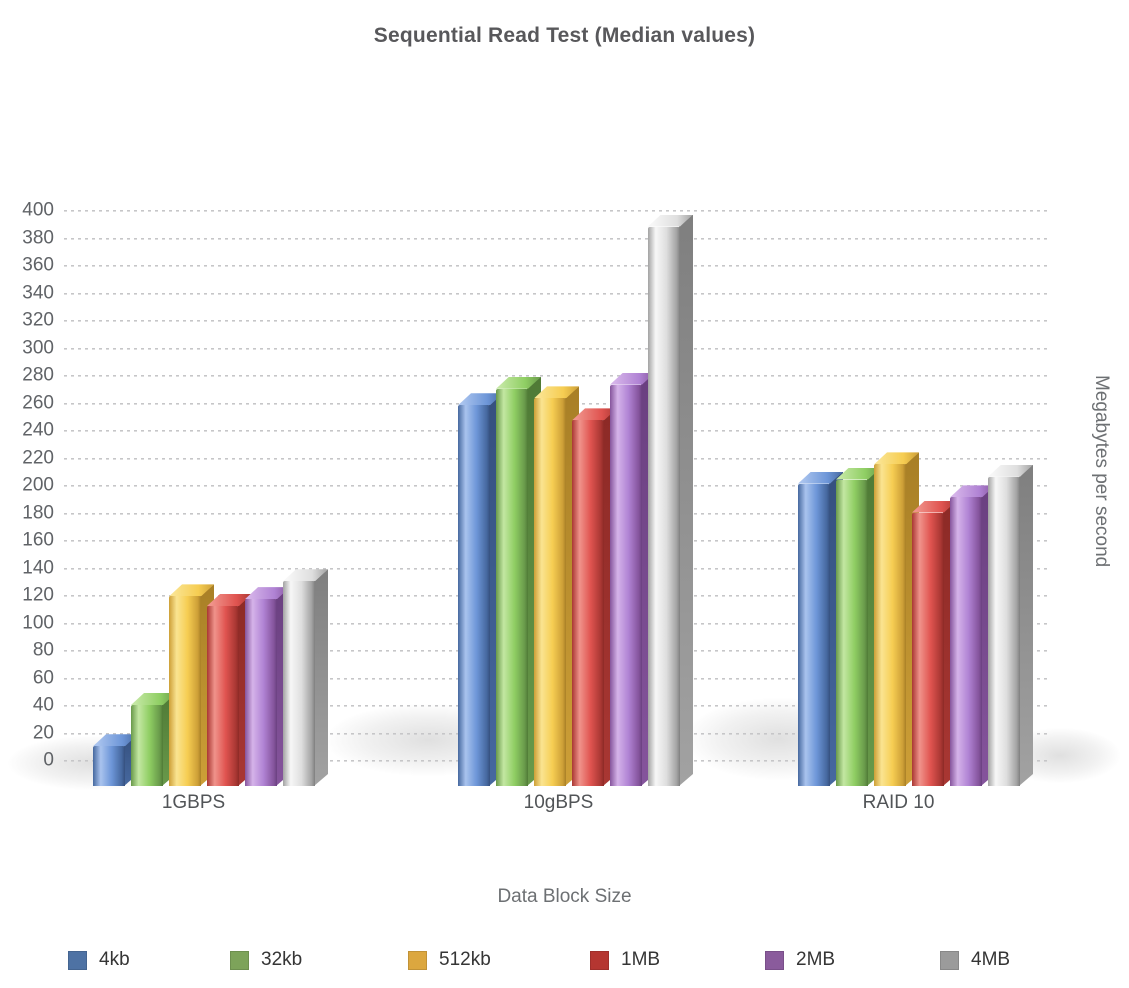 This screenshot has width=1129, height=988. Describe the element at coordinates (38, 568) in the screenshot. I see `y-tick-label: 140` at that location.